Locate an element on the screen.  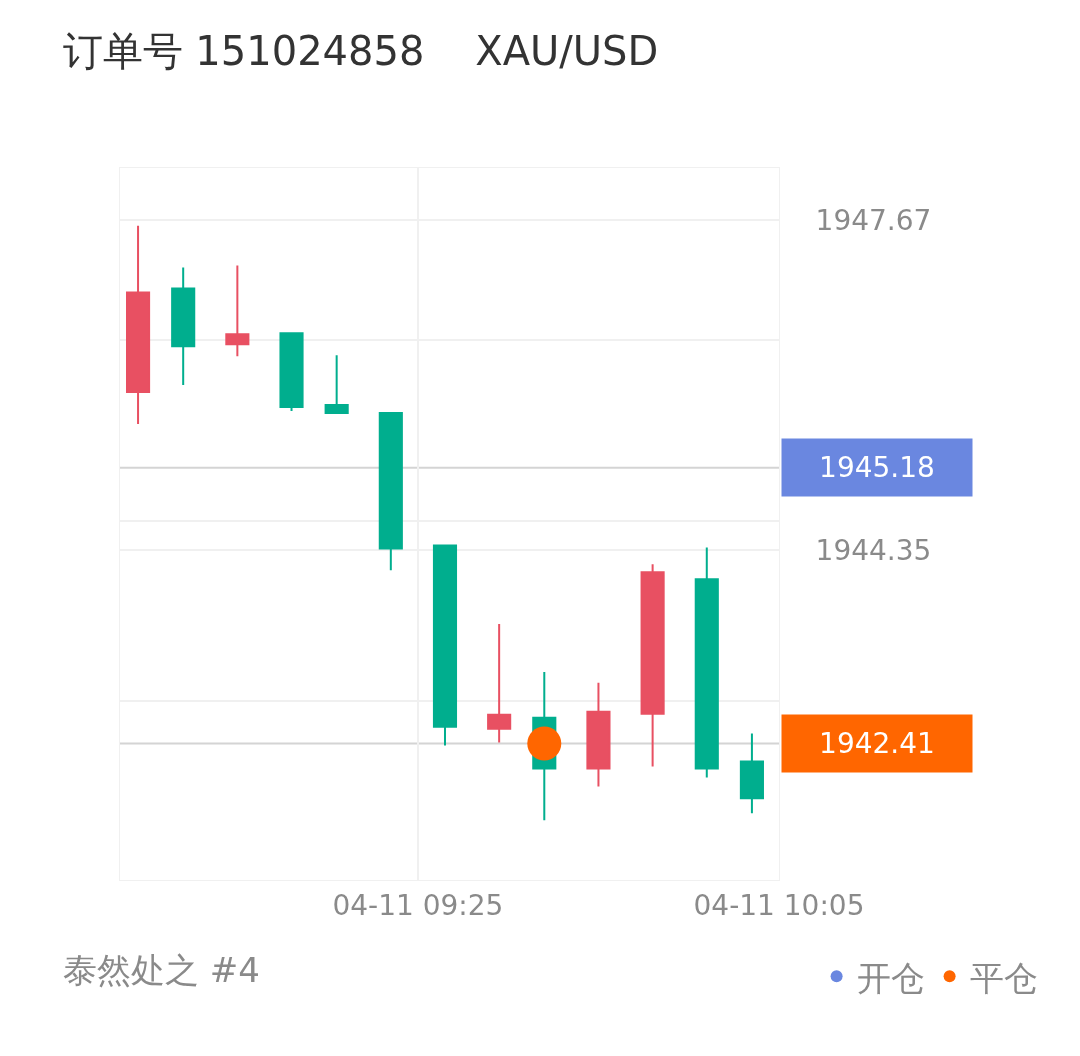
legend-label: 平仓 is located at coordinates (1003, 977).